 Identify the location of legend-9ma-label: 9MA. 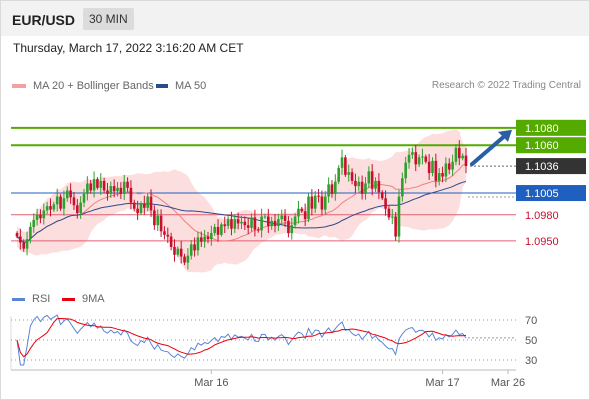
(93, 299).